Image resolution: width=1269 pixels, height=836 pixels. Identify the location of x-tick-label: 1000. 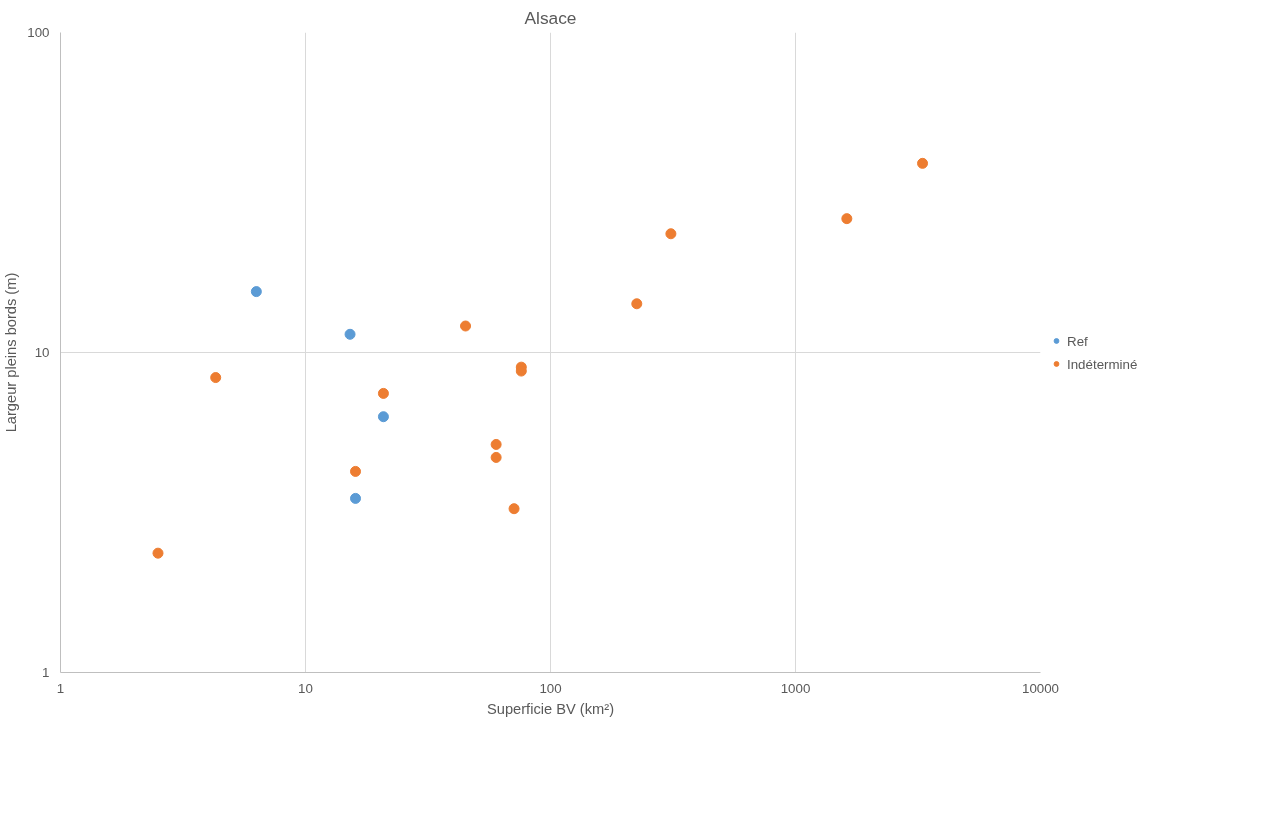
(795, 688).